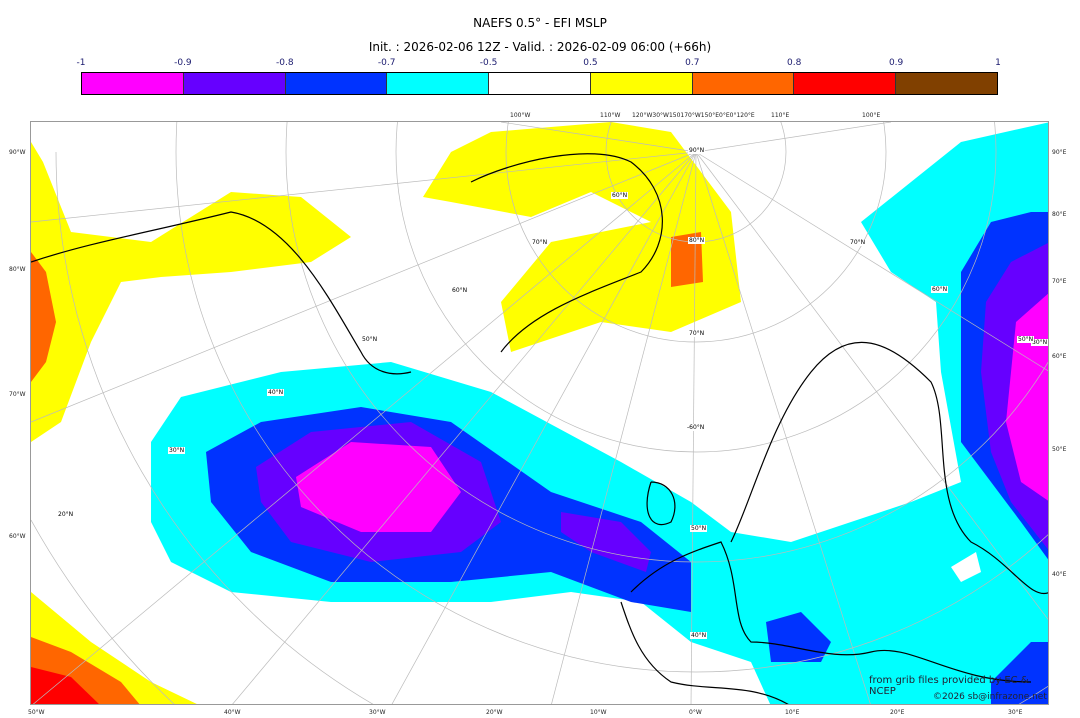 The width and height of the screenshot is (1080, 718). I want to click on axis-label-bottom: 30°W, so click(377, 712).